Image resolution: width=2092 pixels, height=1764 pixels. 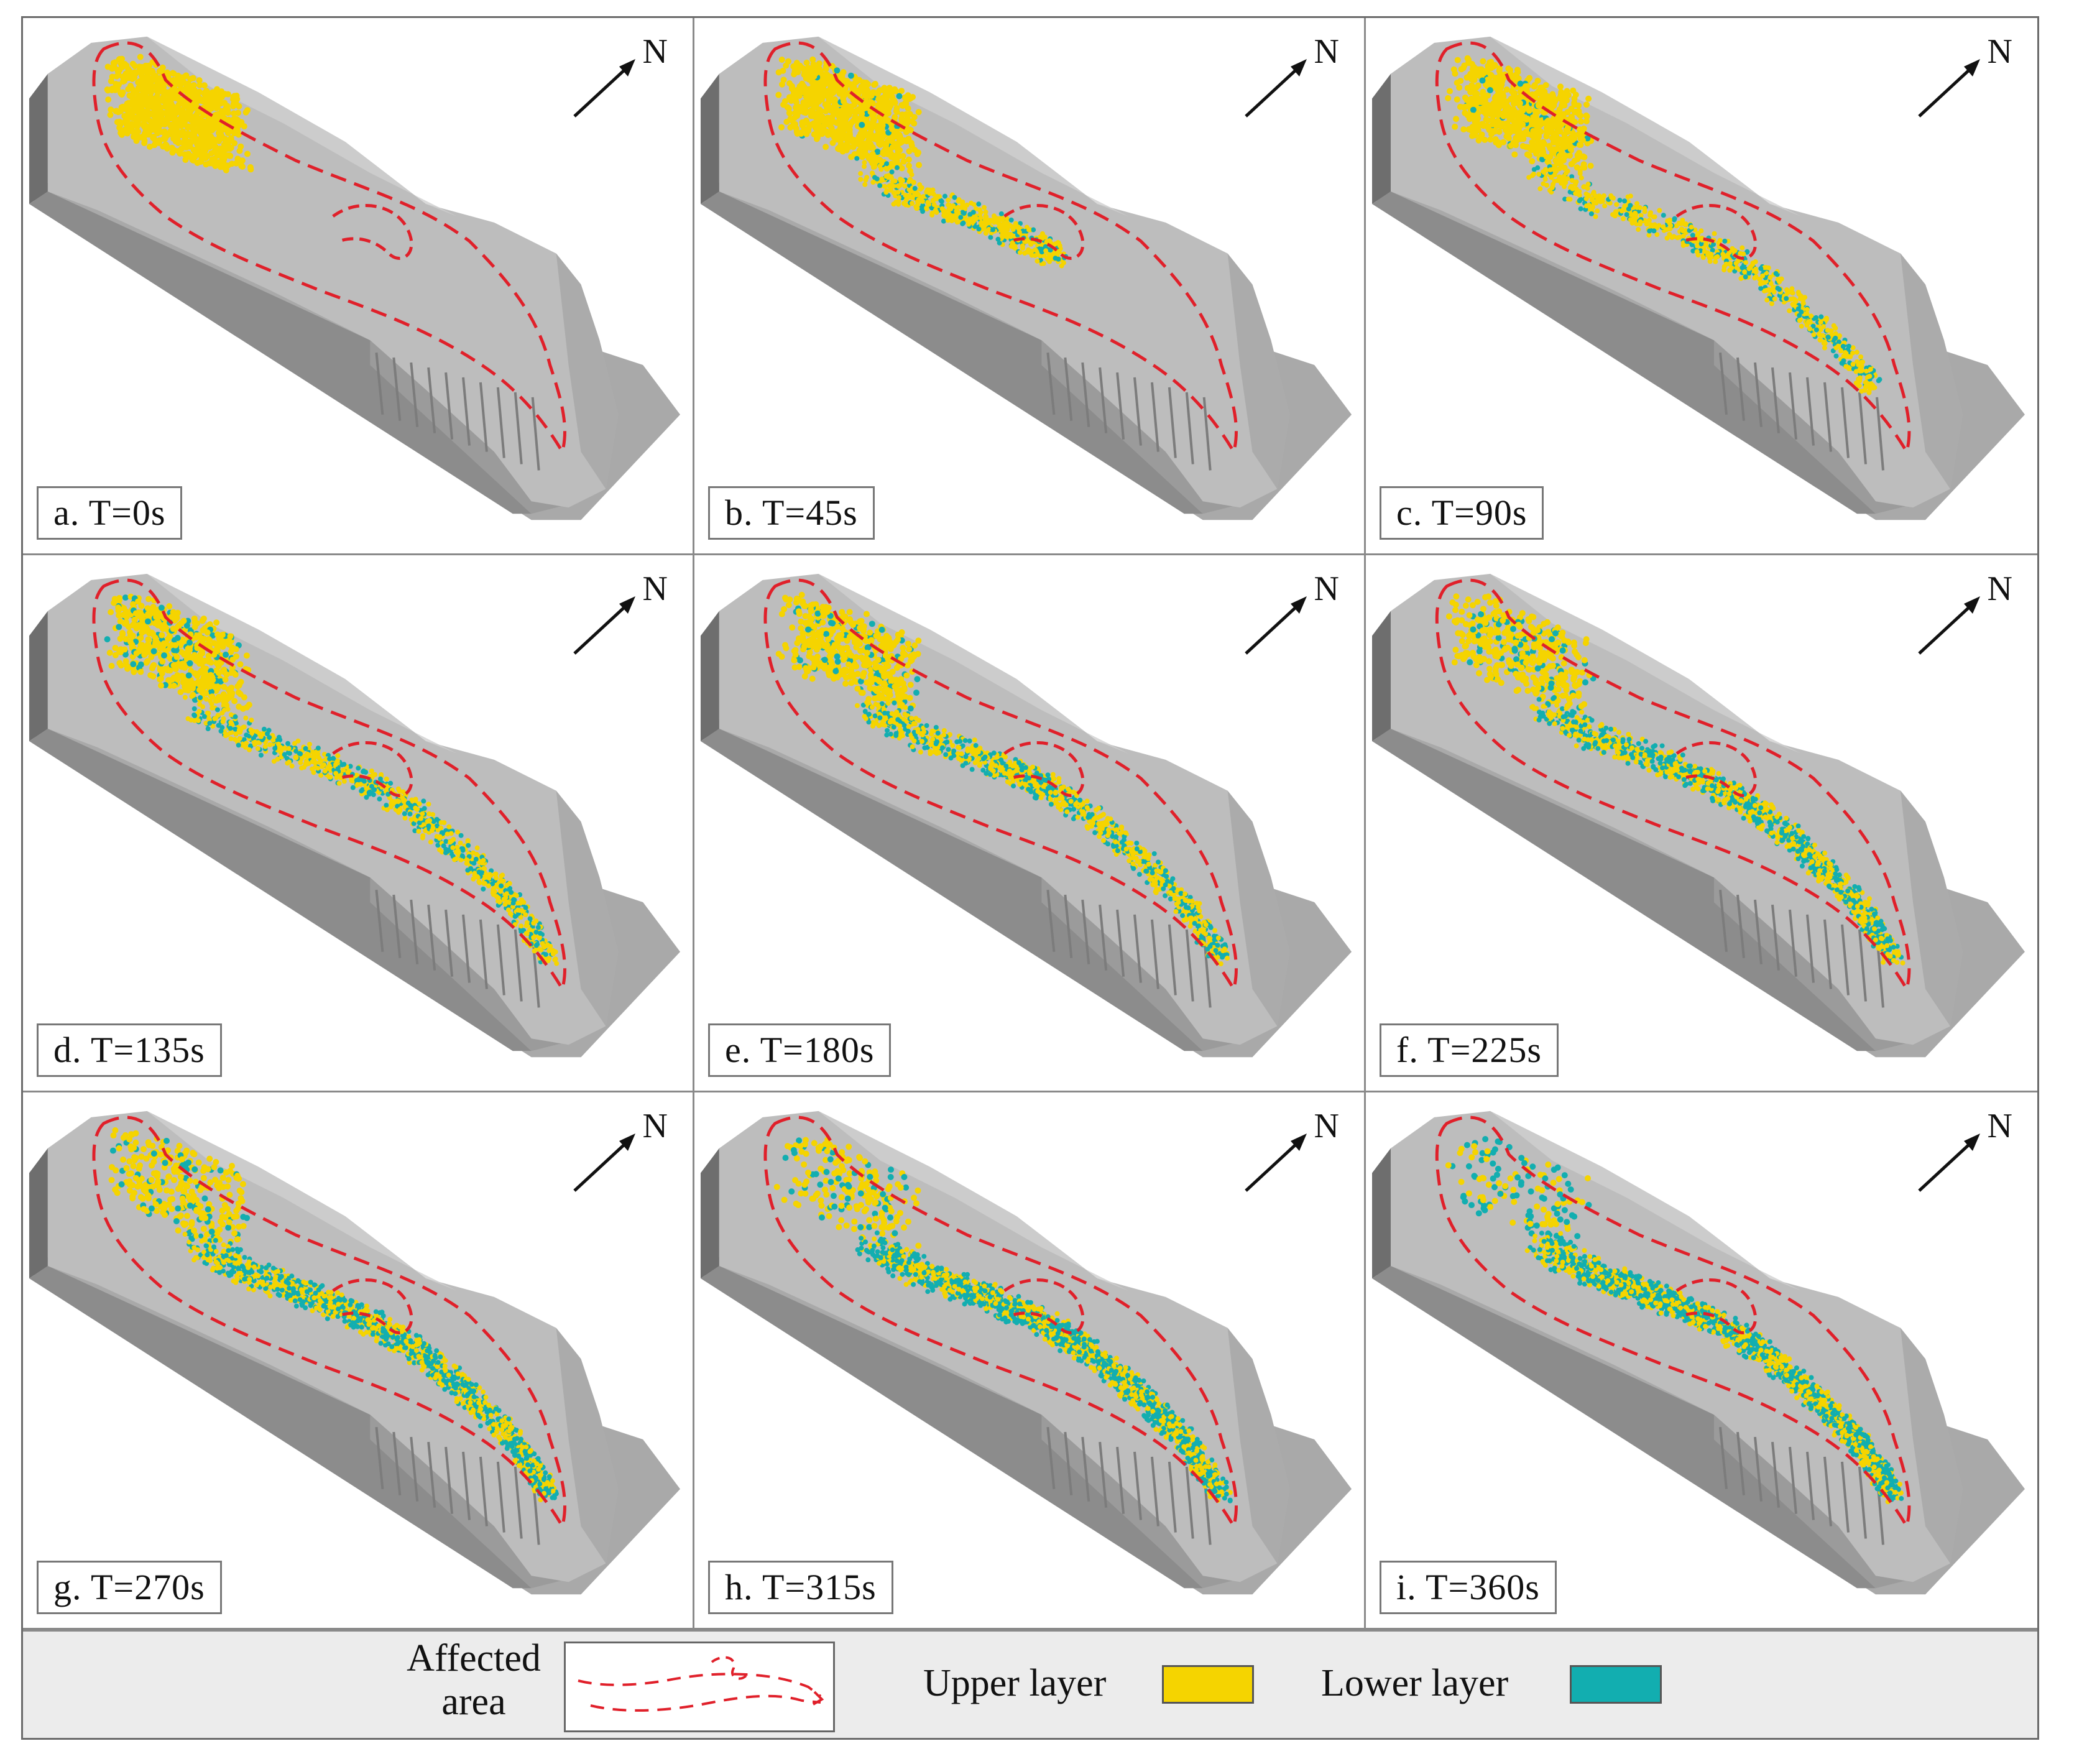 What do you see at coordinates (800, 1050) in the screenshot?
I see `panel-label: e. T=180s` at bounding box center [800, 1050].